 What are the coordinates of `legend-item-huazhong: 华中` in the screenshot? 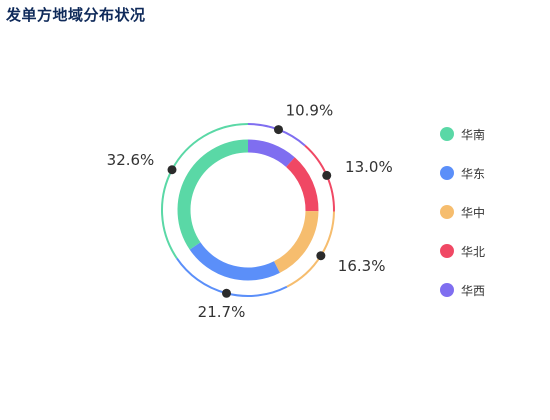 It's located at (490, 212).